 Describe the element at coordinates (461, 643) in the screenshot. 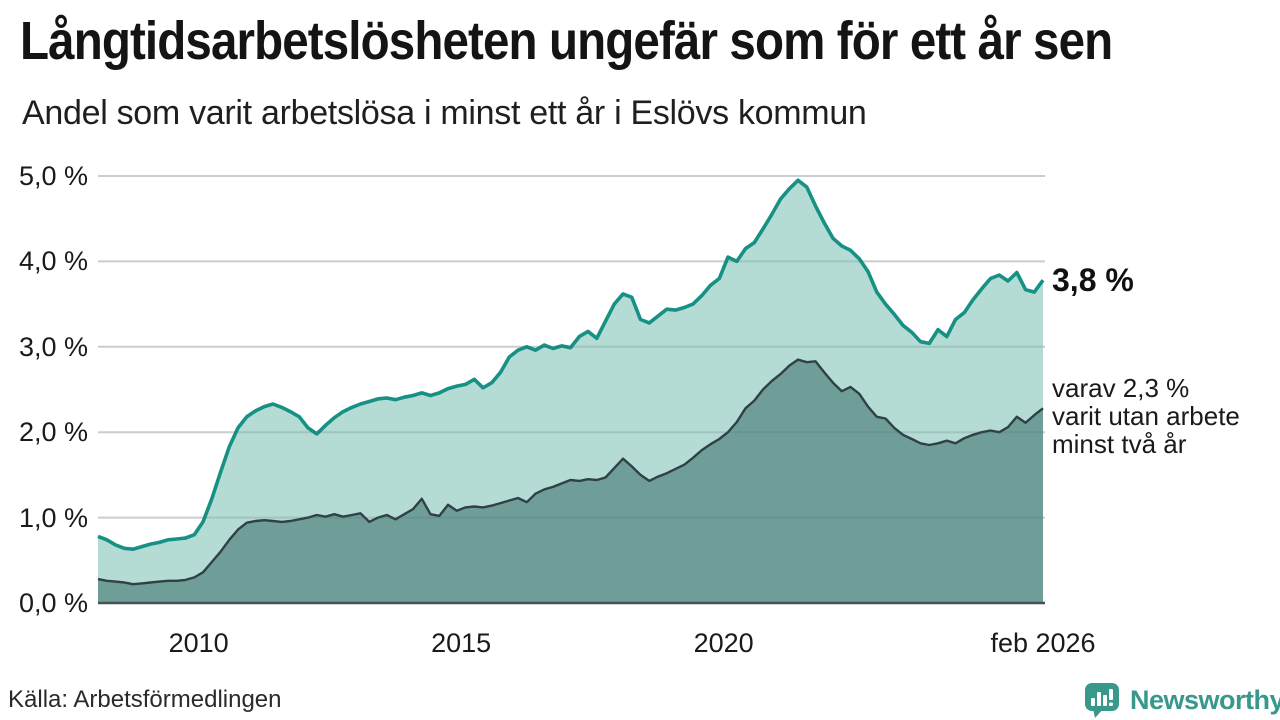

I see `x-tick-label: 2015` at that location.